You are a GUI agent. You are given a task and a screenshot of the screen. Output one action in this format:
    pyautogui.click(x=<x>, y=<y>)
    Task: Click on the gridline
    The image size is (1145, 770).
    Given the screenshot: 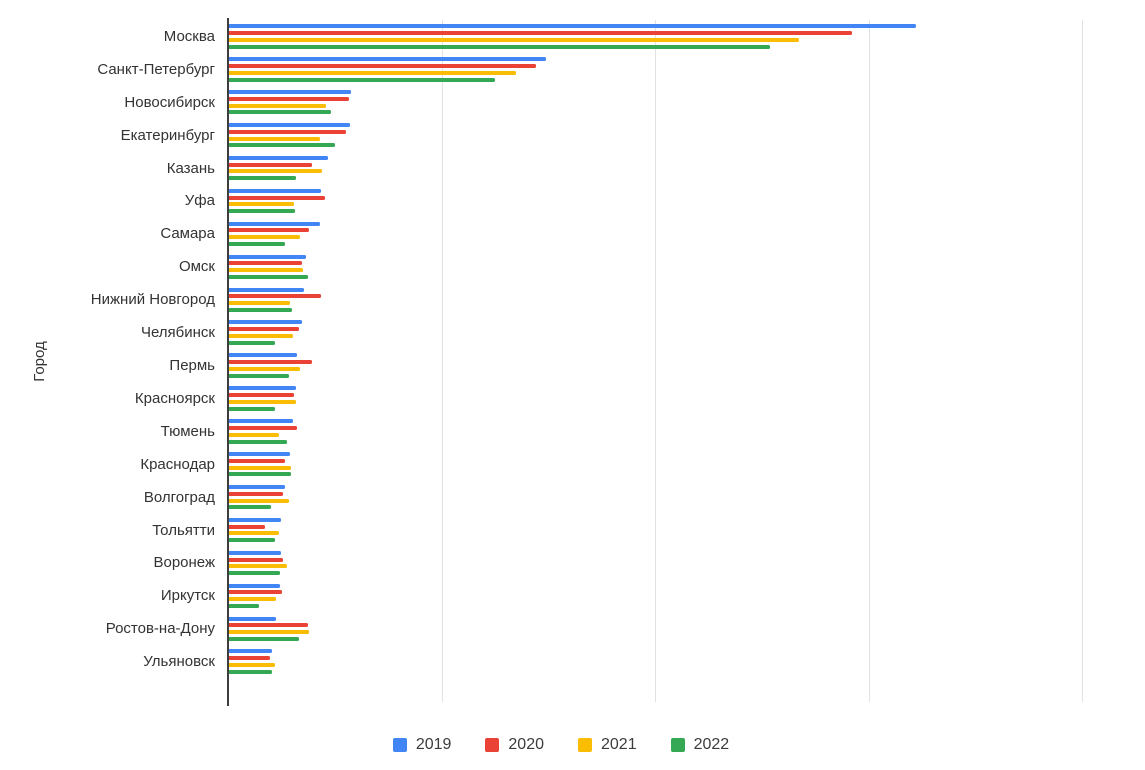 What is the action you would take?
    pyautogui.click(x=869, y=361)
    